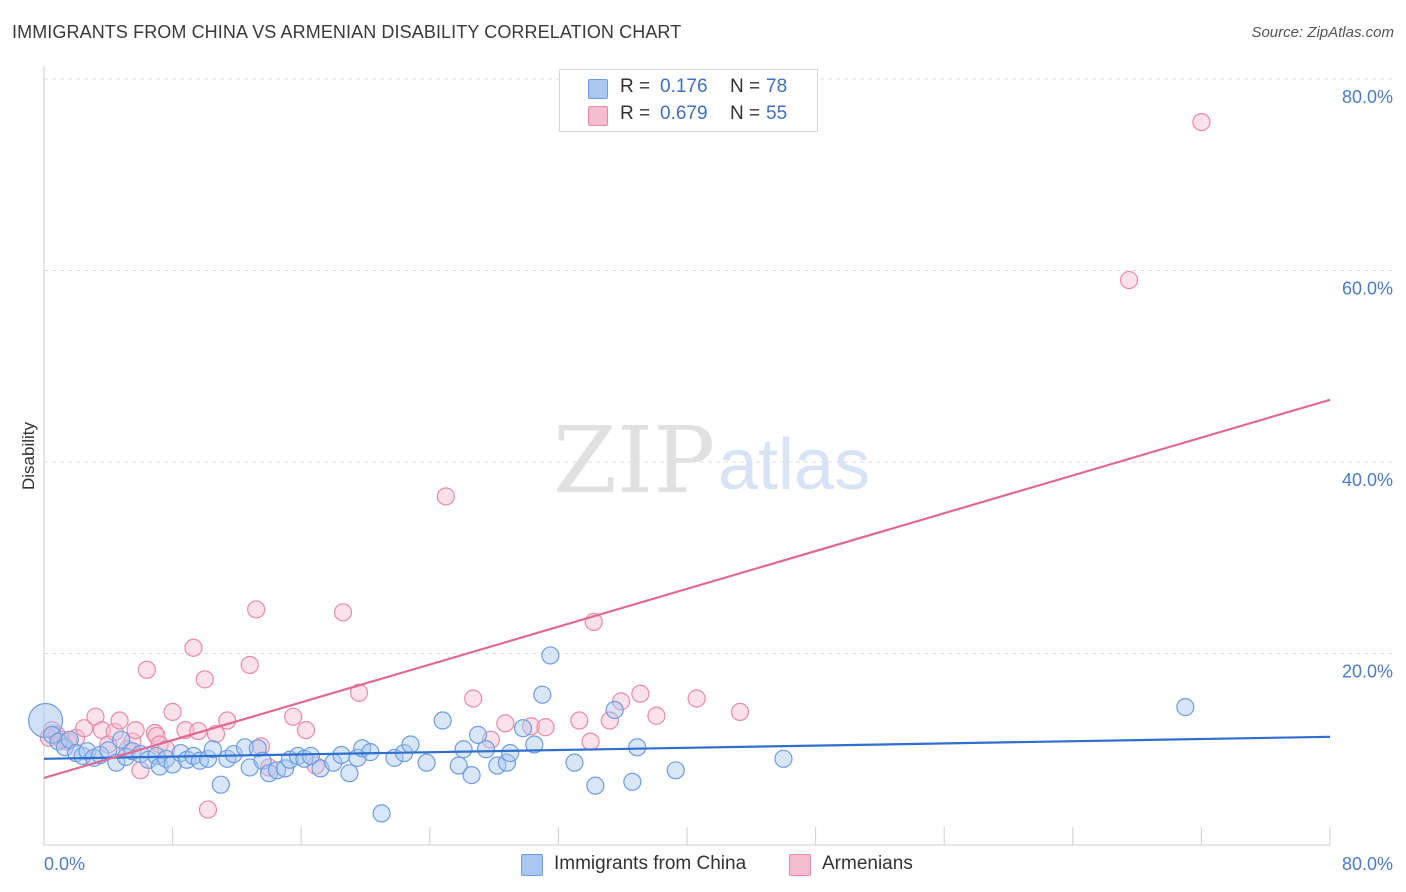 This screenshot has height=892, width=1406. What do you see at coordinates (688, 100) in the screenshot?
I see `correlation-legend: R = 0.176 N = 78 R = 0.679 N = 55` at bounding box center [688, 100].